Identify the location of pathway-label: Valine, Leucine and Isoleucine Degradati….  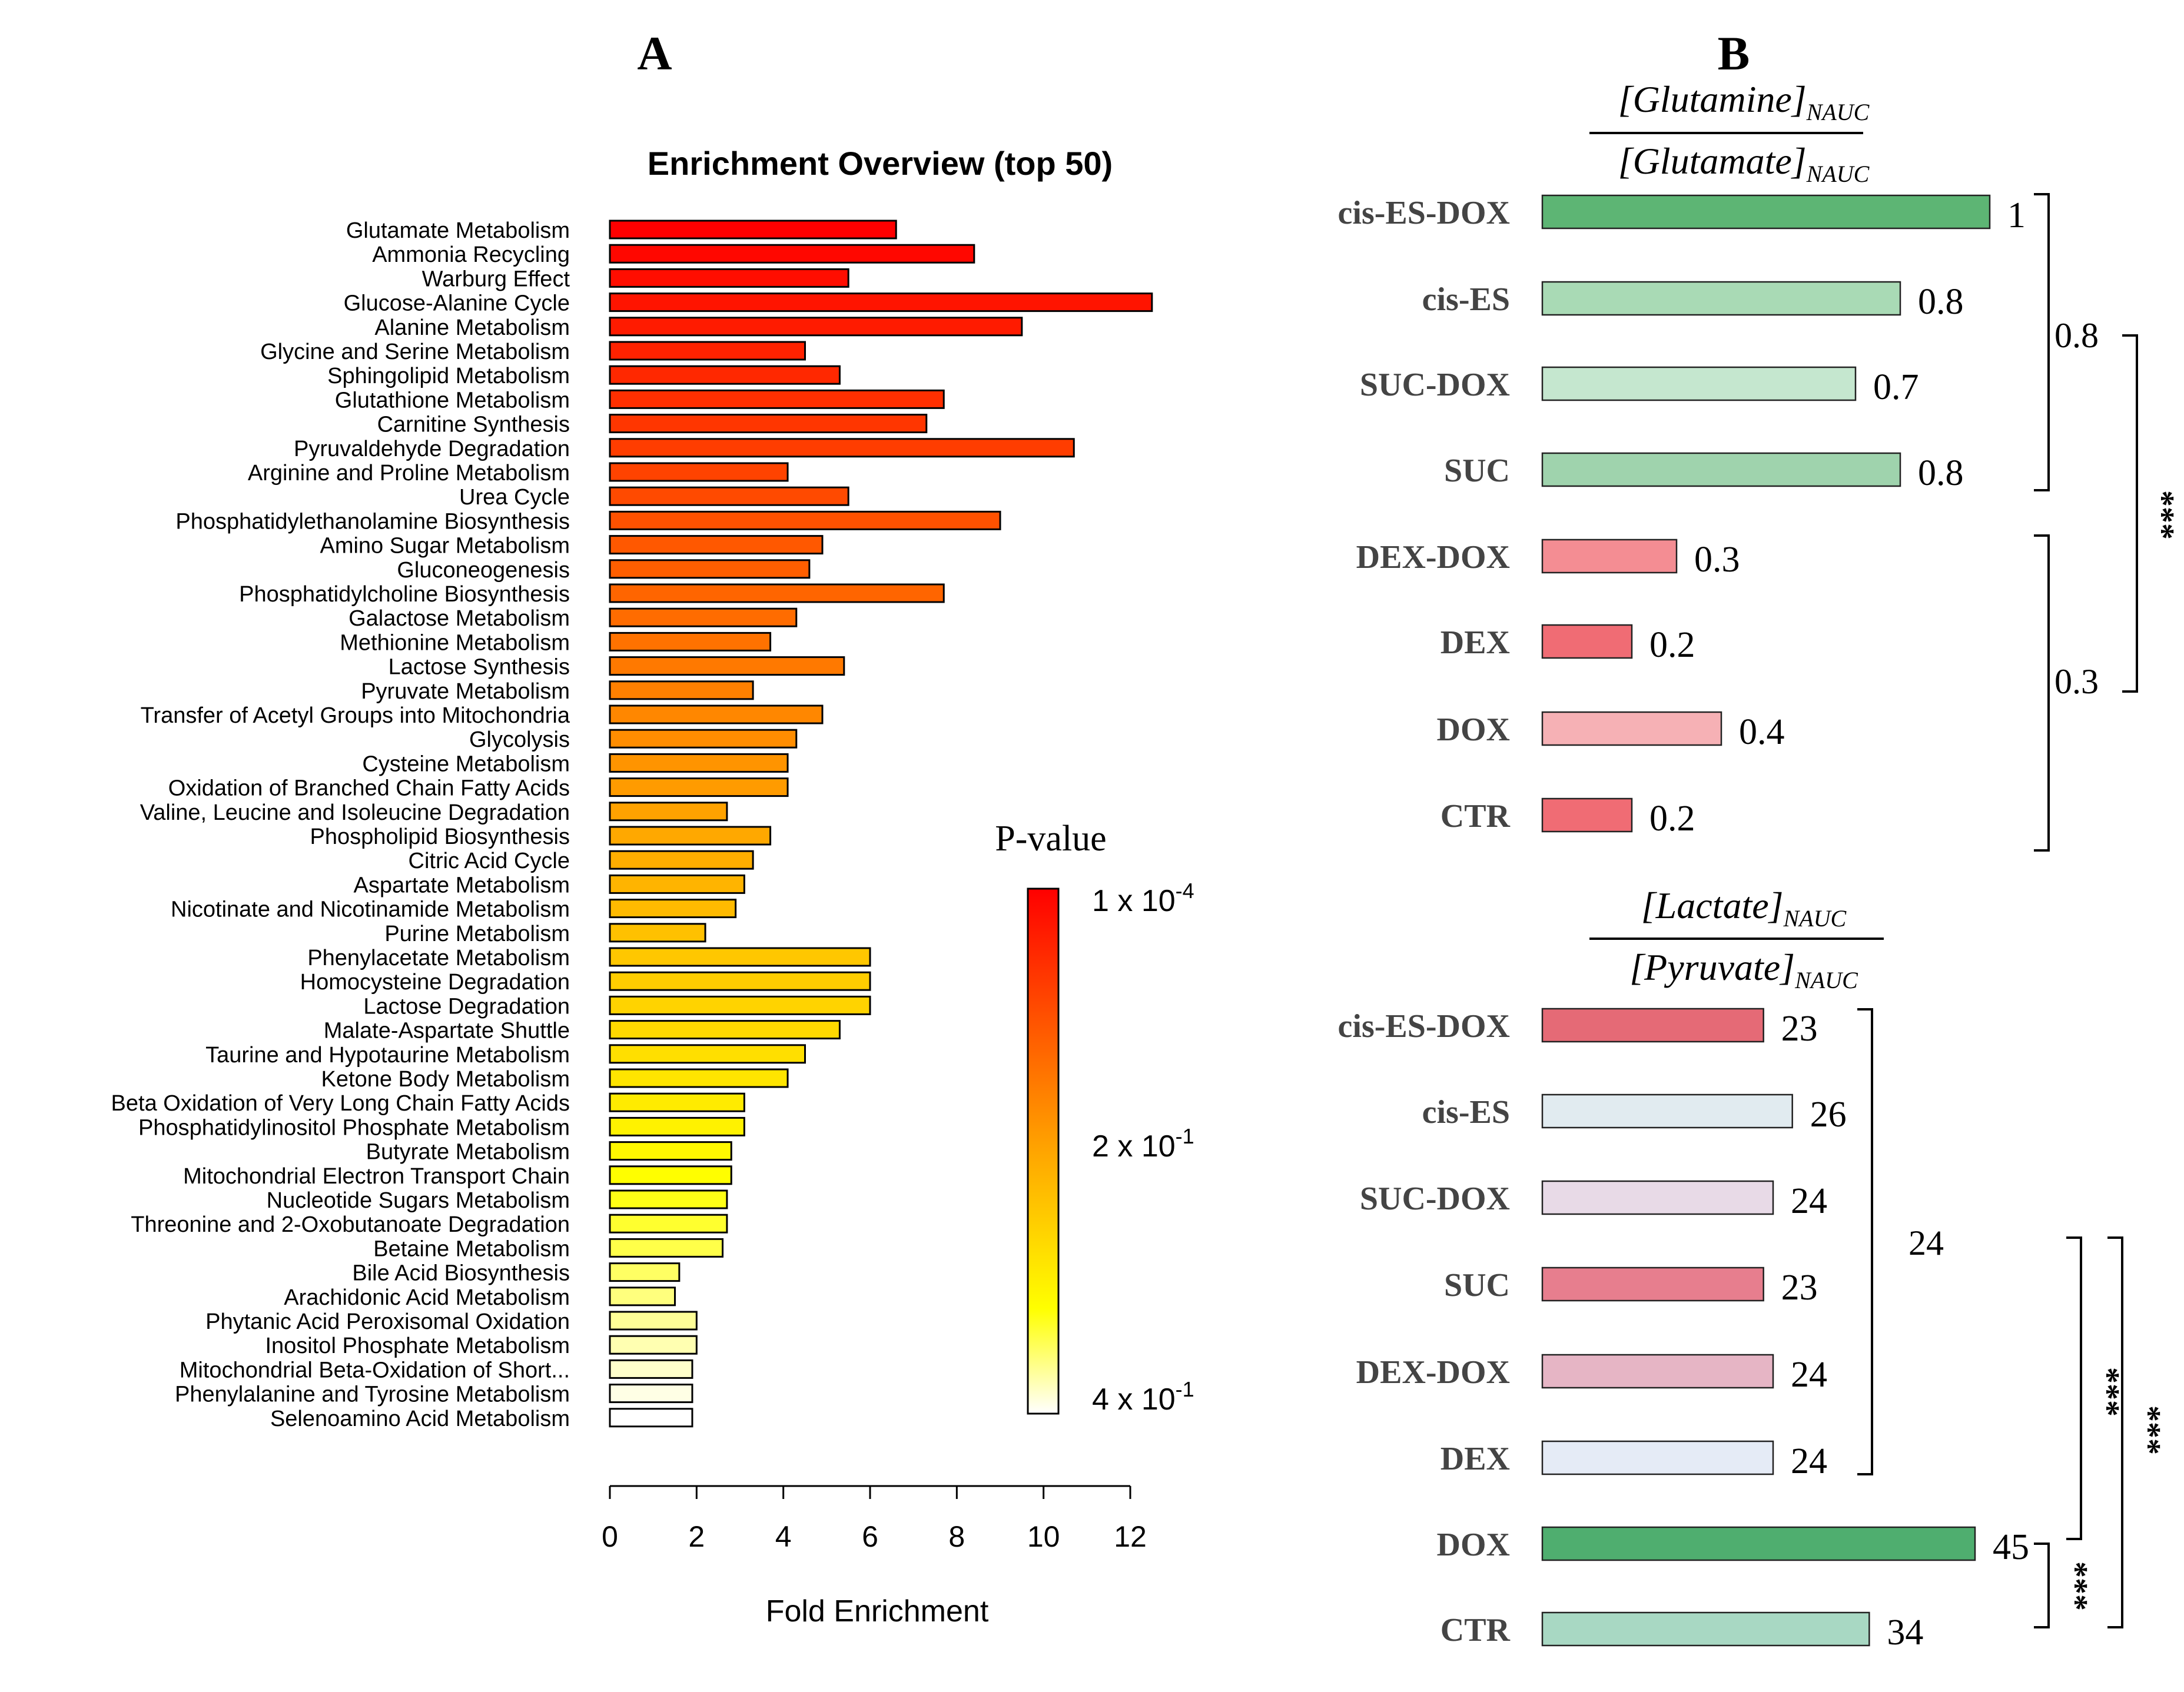
(355, 812).